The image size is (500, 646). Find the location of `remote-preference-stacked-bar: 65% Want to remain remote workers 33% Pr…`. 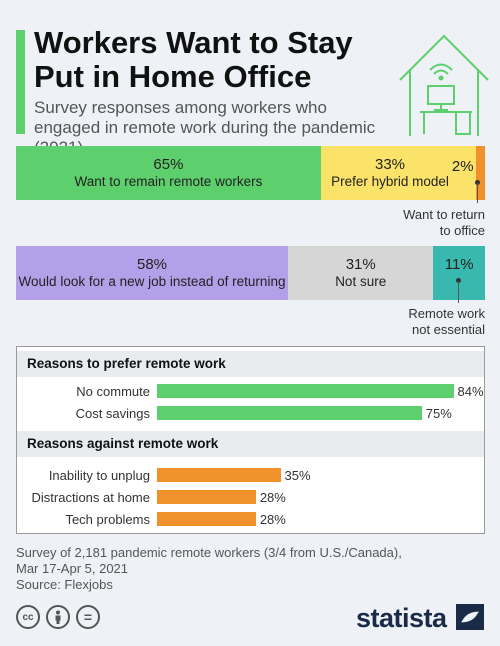

remote-preference-stacked-bar: 65% Want to remain remote workers 33% Pr… is located at coordinates (250, 173).